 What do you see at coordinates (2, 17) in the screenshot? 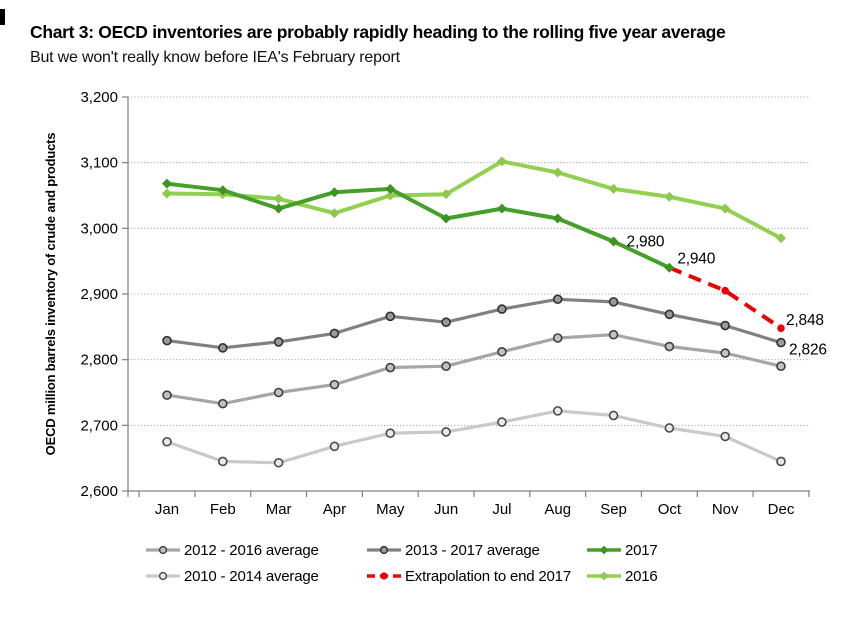
I see `page-edge-mark` at bounding box center [2, 17].